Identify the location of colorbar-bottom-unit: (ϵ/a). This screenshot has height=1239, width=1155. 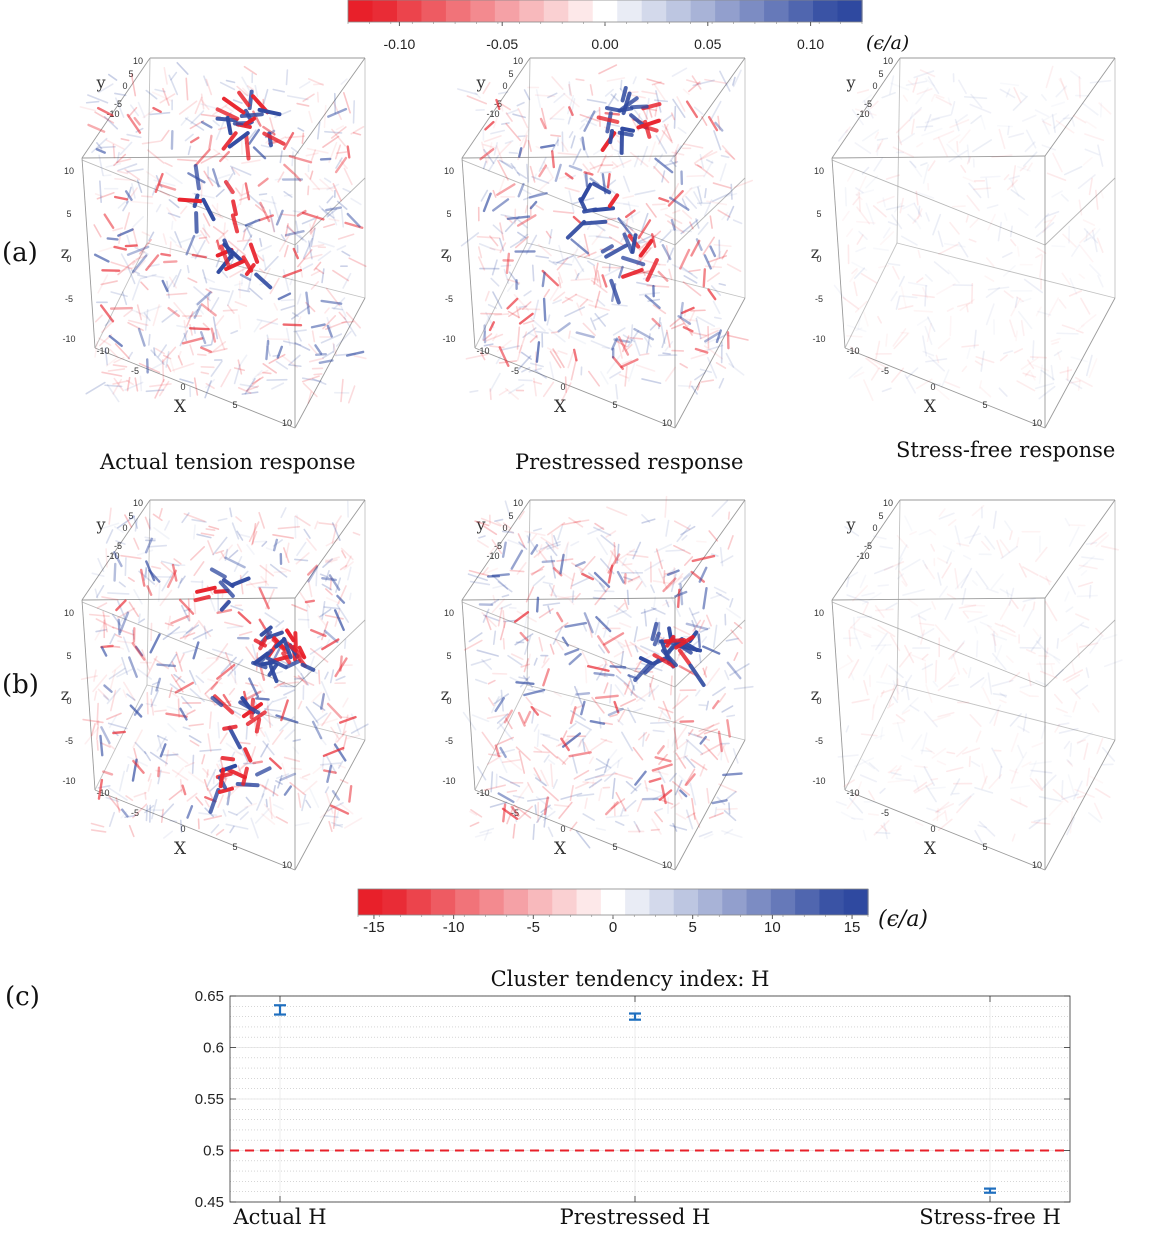
(918, 919).